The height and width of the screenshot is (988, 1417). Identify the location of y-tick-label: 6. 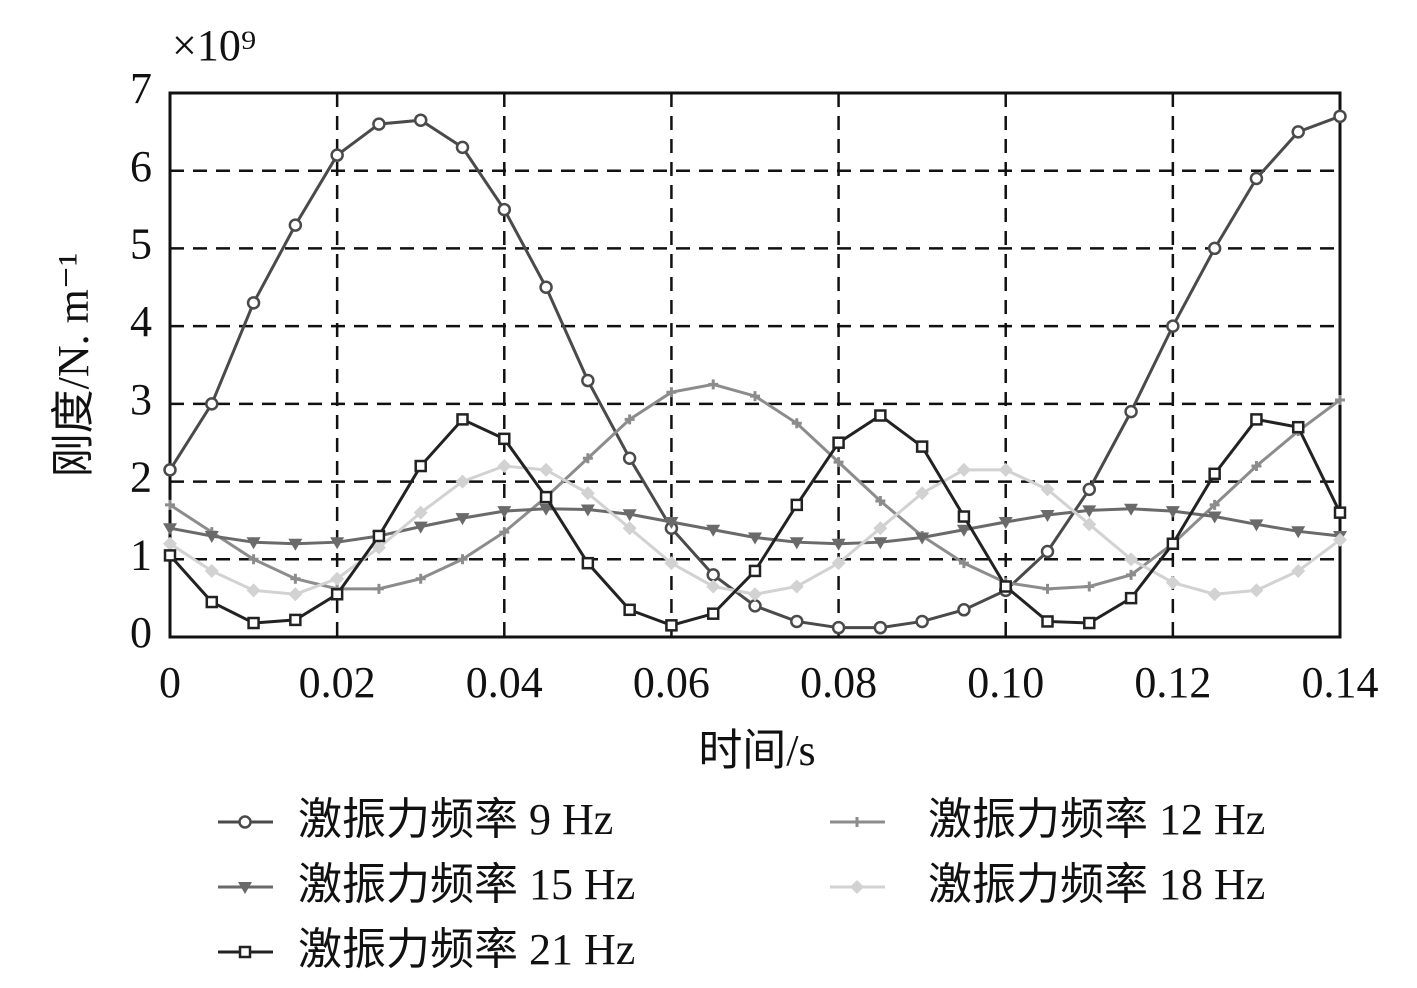
(141, 166).